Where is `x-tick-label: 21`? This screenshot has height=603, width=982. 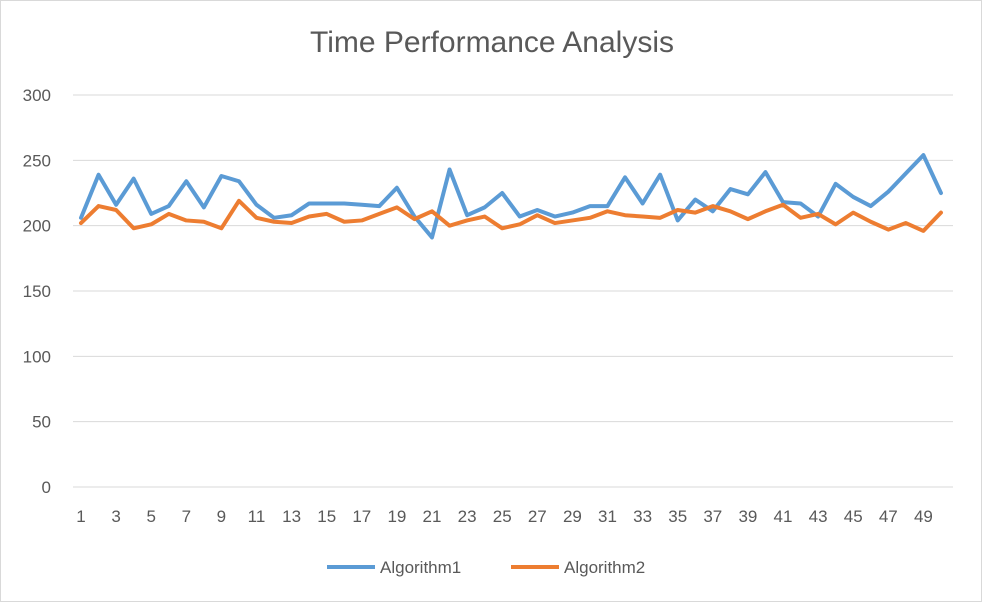
x-tick-label: 21 is located at coordinates (432, 516).